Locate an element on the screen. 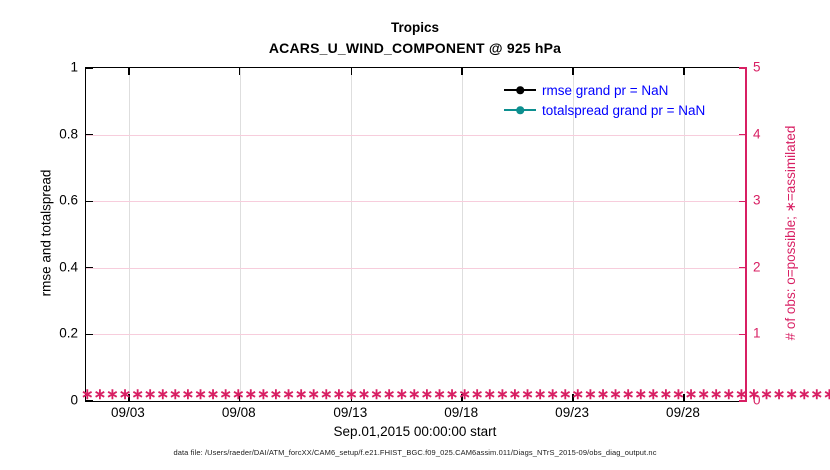  plot-title: Tropics is located at coordinates (414, 27).